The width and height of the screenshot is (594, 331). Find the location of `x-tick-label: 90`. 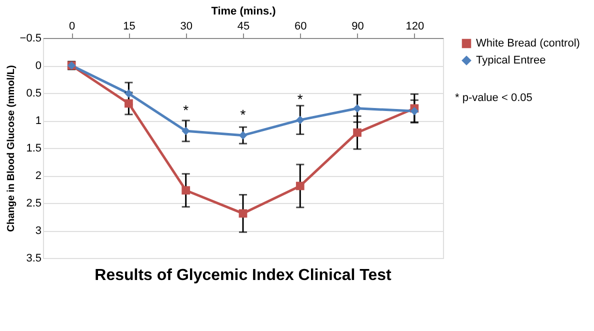

x-tick-label: 90 is located at coordinates (358, 26).